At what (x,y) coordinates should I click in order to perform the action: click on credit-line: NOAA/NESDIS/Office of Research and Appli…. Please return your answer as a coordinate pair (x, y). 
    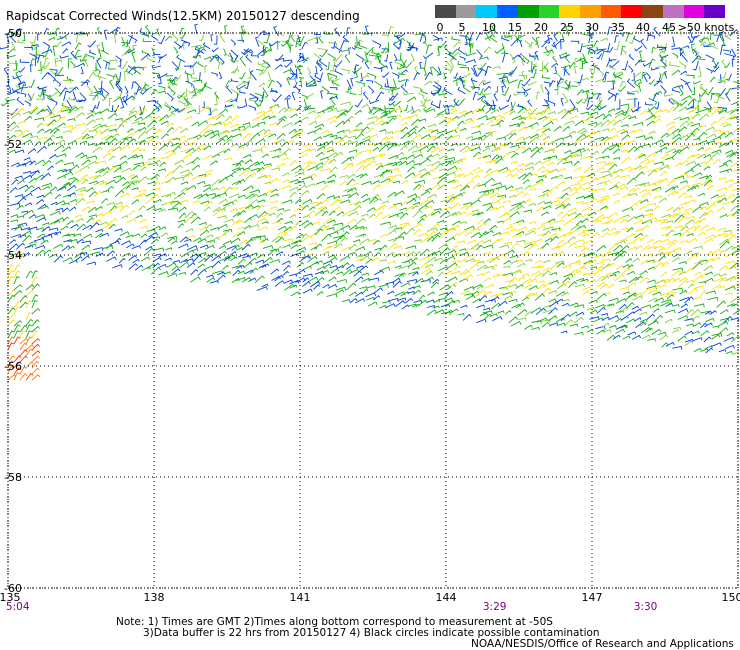
    Looking at the image, I should click on (602, 644).